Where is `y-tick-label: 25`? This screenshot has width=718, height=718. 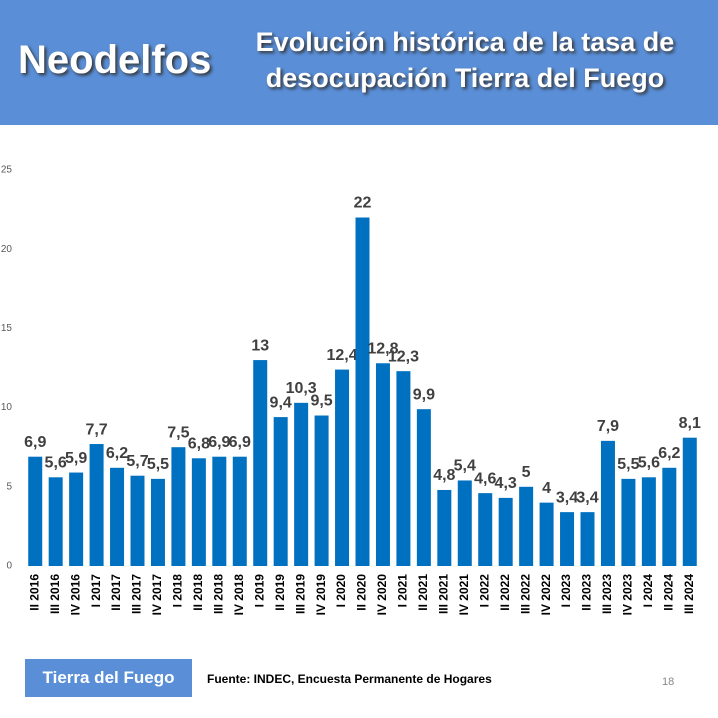 y-tick-label: 25 is located at coordinates (7, 170).